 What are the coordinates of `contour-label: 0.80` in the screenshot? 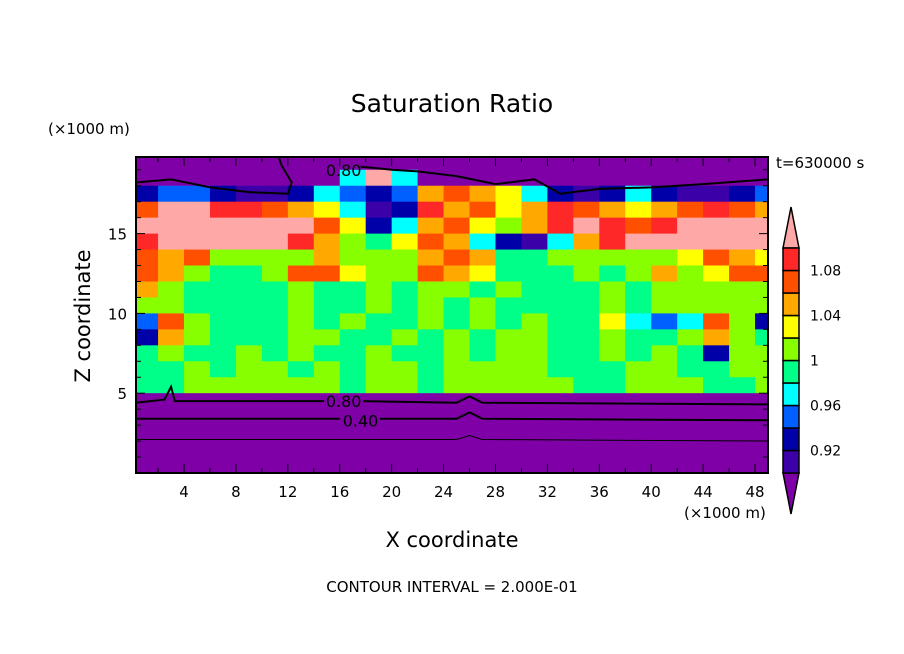 It's located at (344, 401).